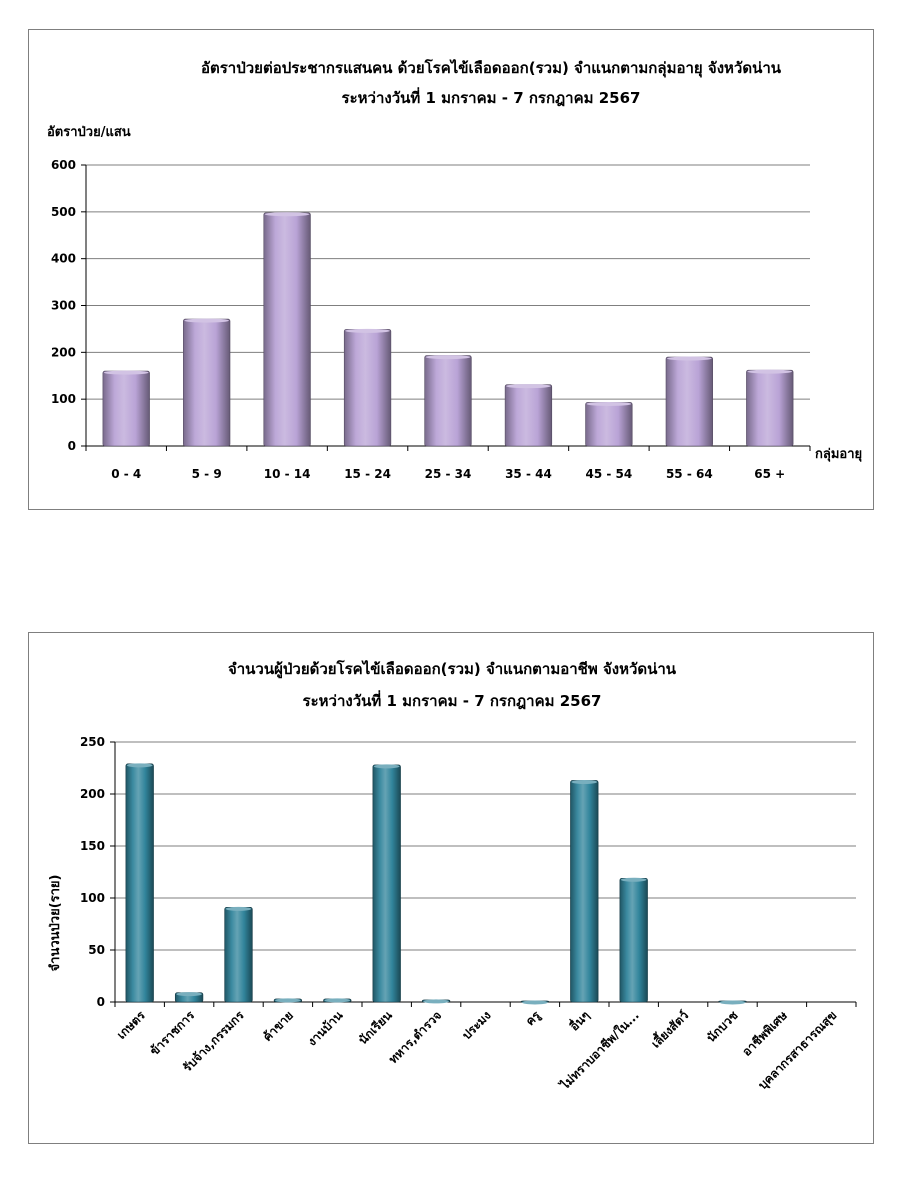 Image resolution: width=900 pixels, height=1201 pixels. I want to click on y-tick-label: 400, so click(63, 259).